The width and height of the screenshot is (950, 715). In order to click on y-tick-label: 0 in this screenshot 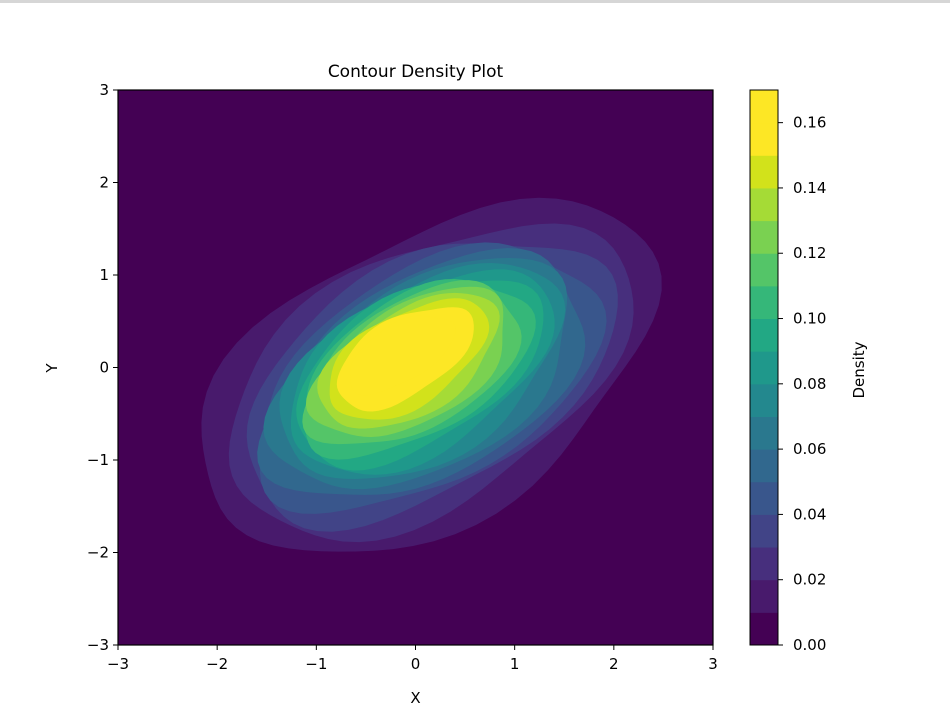, I will do `click(104, 368)`.